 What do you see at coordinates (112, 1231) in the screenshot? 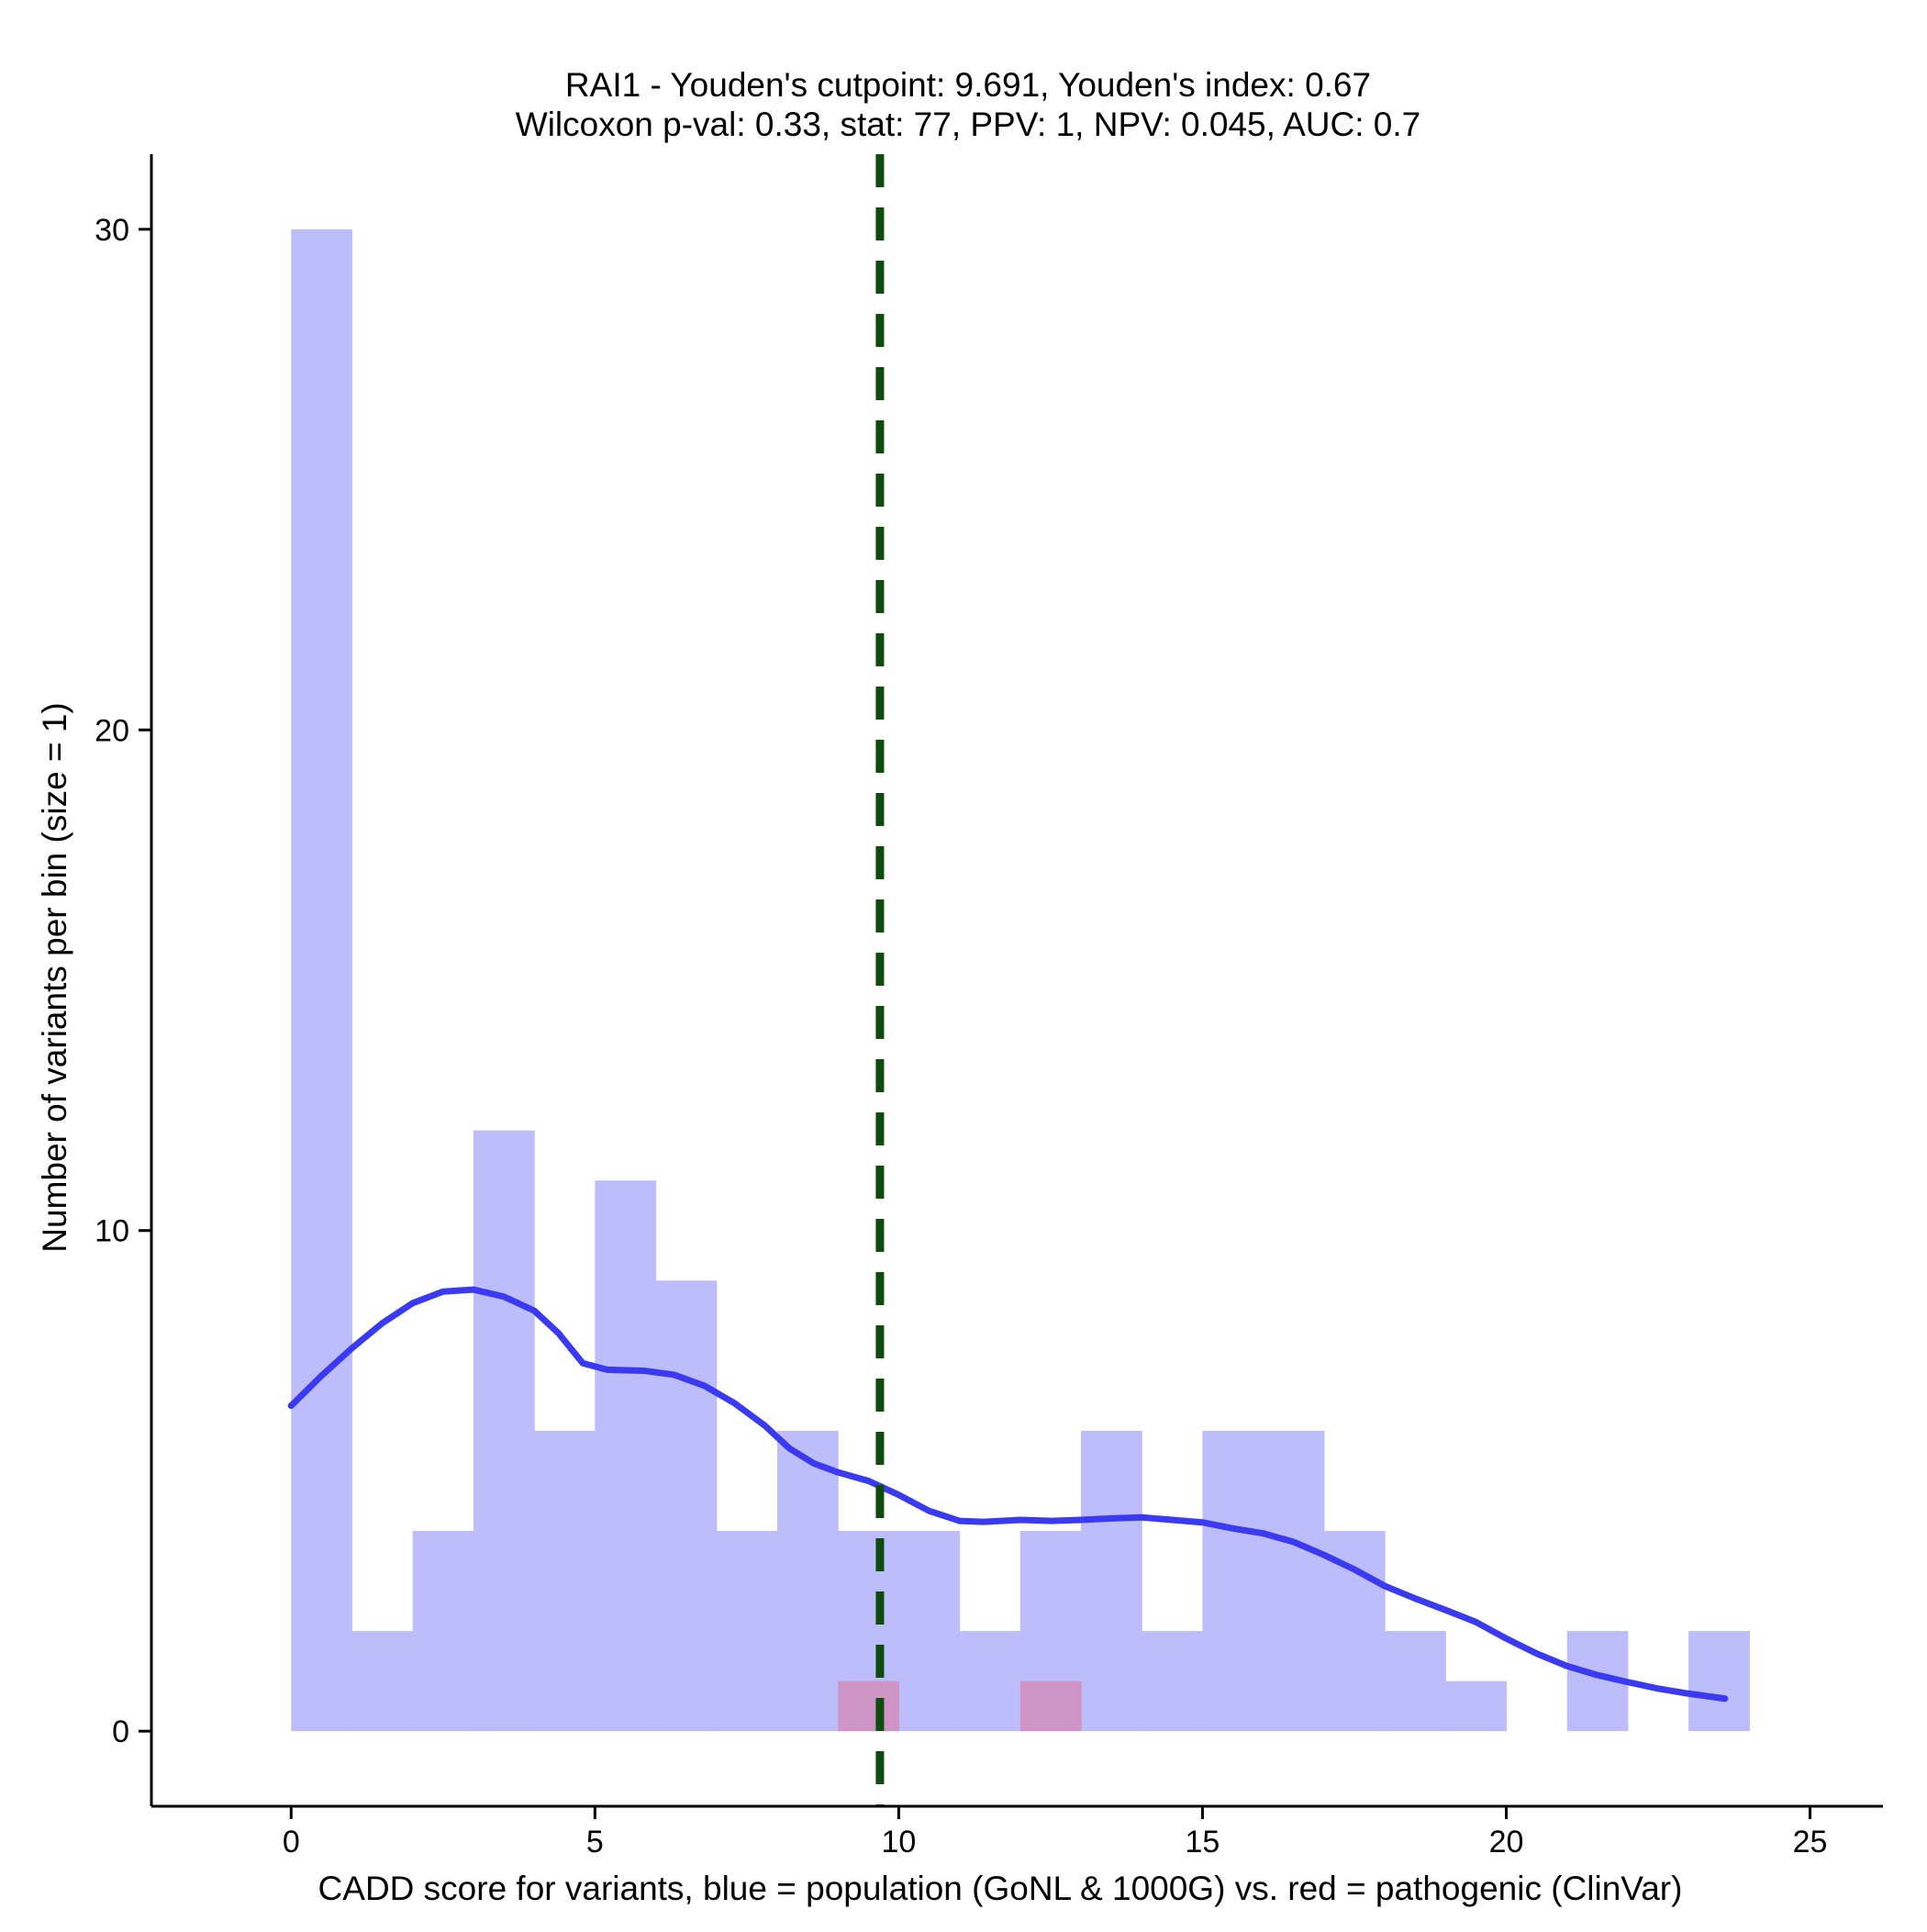
I see `y-tick-label-10: 10` at bounding box center [112, 1231].